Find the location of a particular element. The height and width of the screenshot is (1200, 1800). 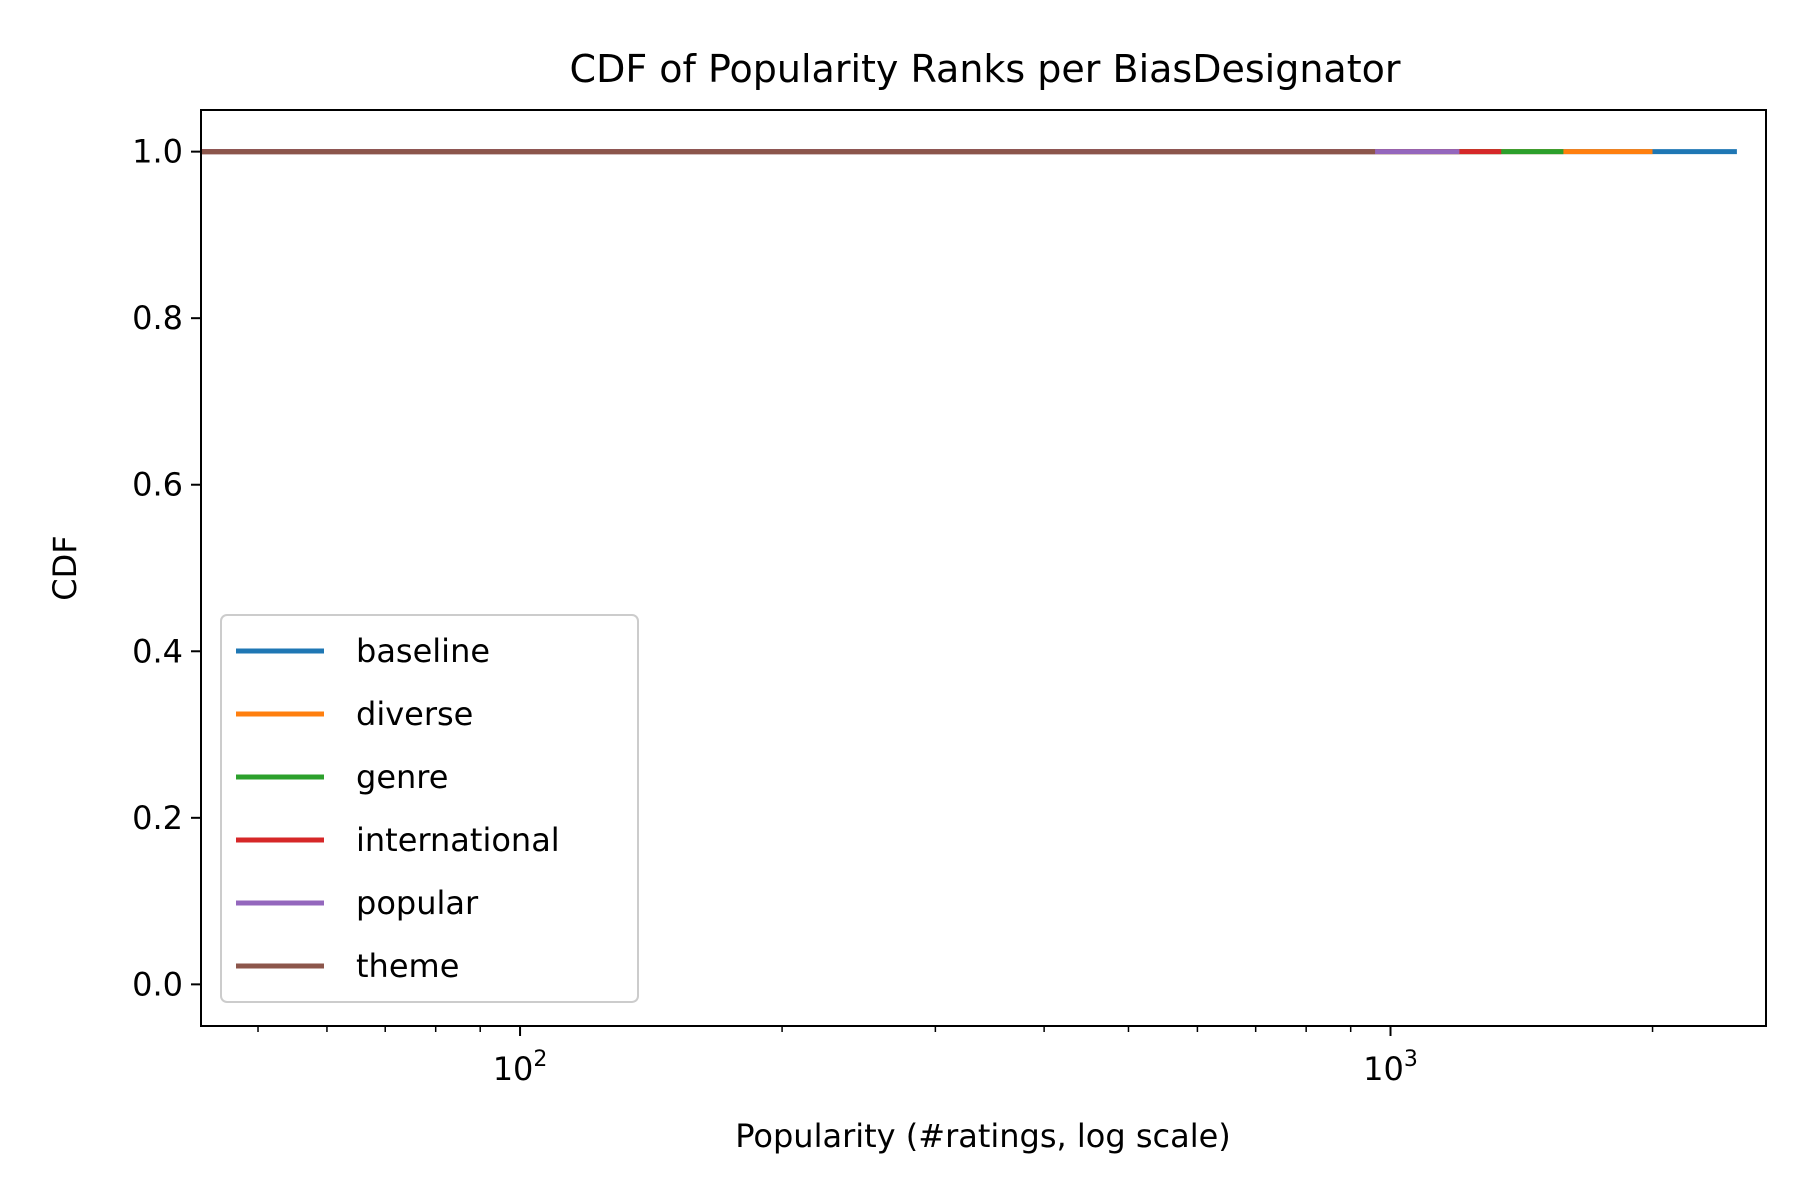

x-tick-label: 10³ is located at coordinates (1390, 1067).